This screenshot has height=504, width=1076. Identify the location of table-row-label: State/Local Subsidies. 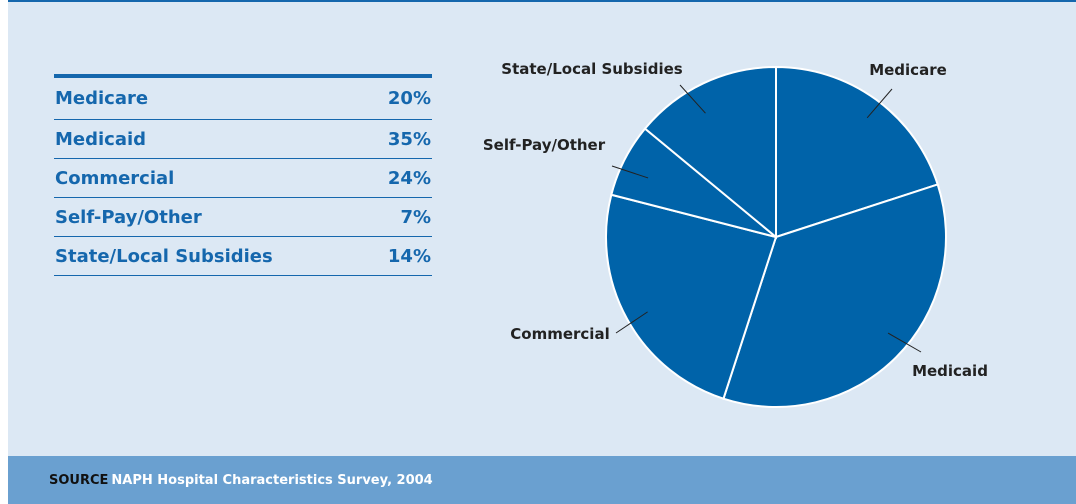
(164, 256).